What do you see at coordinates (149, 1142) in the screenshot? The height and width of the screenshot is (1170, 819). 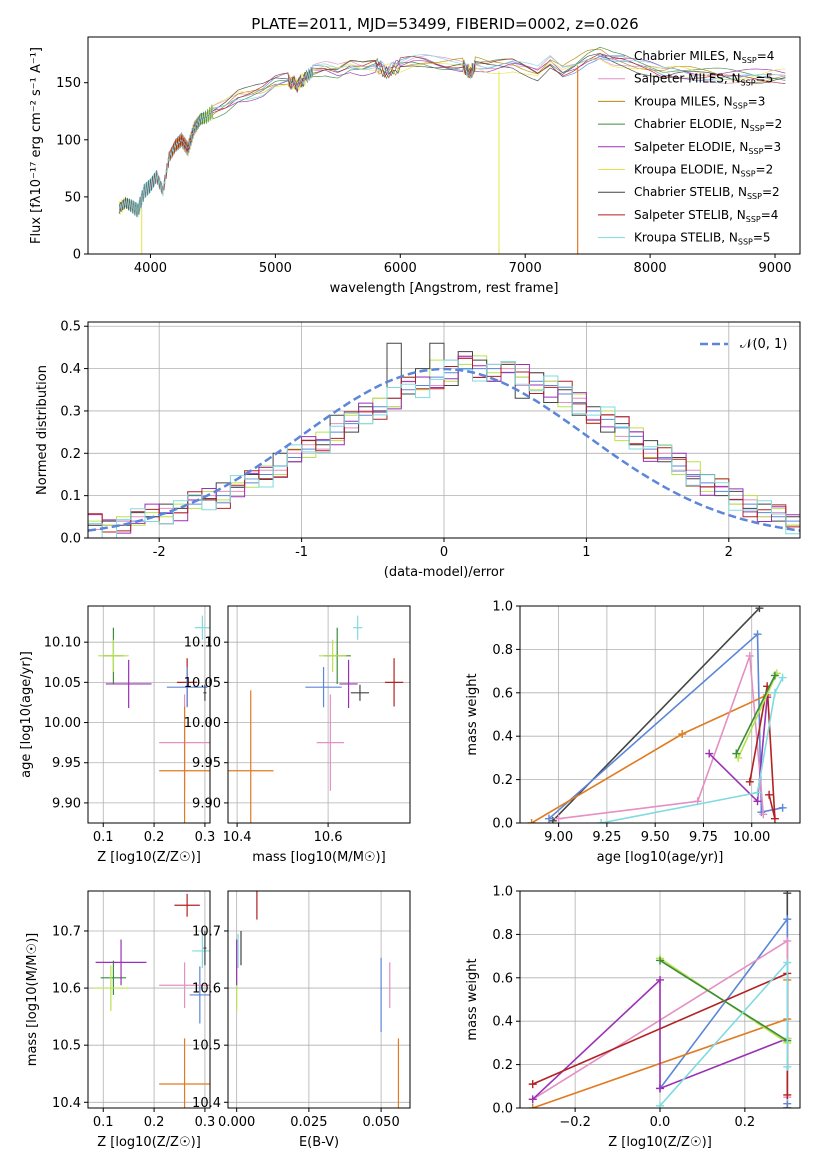 I see `x-axis-label: Z [log10(Z/Z☉)]` at bounding box center [149, 1142].